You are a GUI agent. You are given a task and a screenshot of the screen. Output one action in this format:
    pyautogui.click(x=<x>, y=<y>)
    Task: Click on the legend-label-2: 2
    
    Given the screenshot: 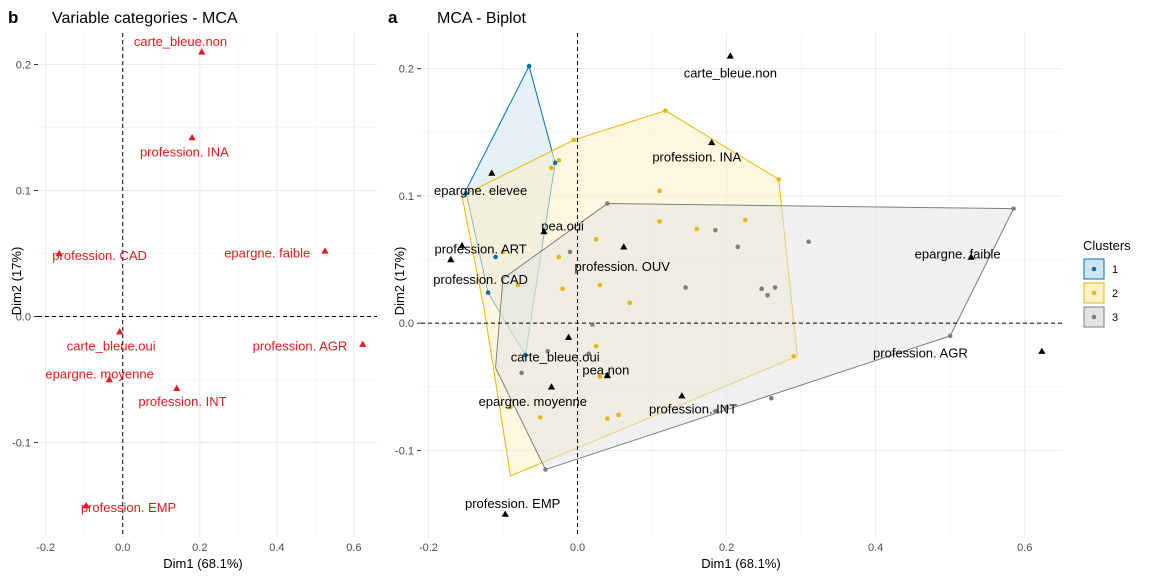 What is the action you would take?
    pyautogui.click(x=1115, y=294)
    